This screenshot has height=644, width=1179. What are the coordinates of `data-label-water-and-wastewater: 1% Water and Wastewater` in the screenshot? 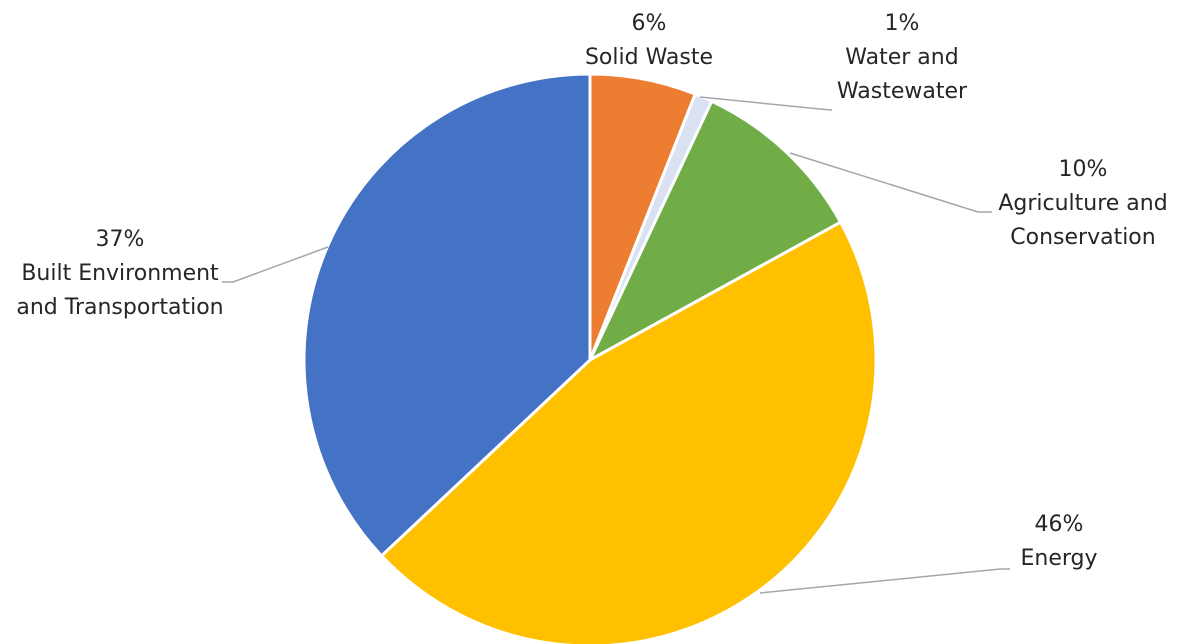 It's located at (902, 57).